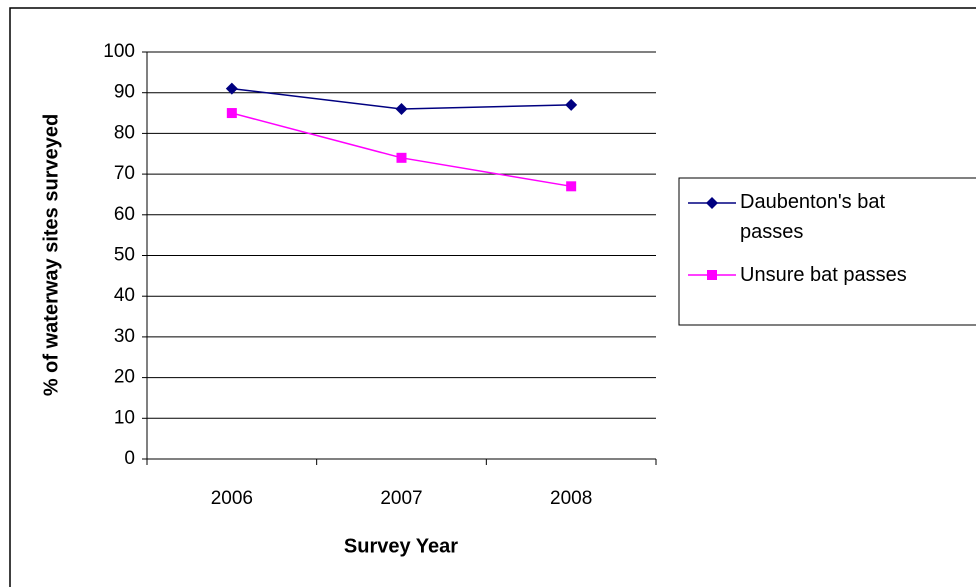 The image size is (976, 587). Describe the element at coordinates (124, 295) in the screenshot. I see `y-tick-label: 40` at that location.